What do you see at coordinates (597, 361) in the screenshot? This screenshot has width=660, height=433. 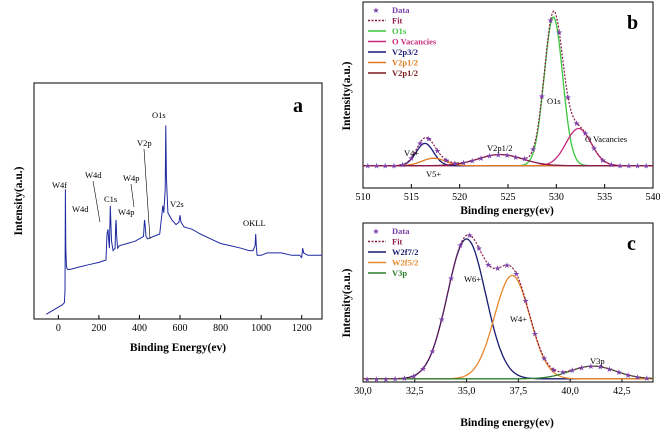 I see `ann-v3p-c: V3p` at bounding box center [597, 361].